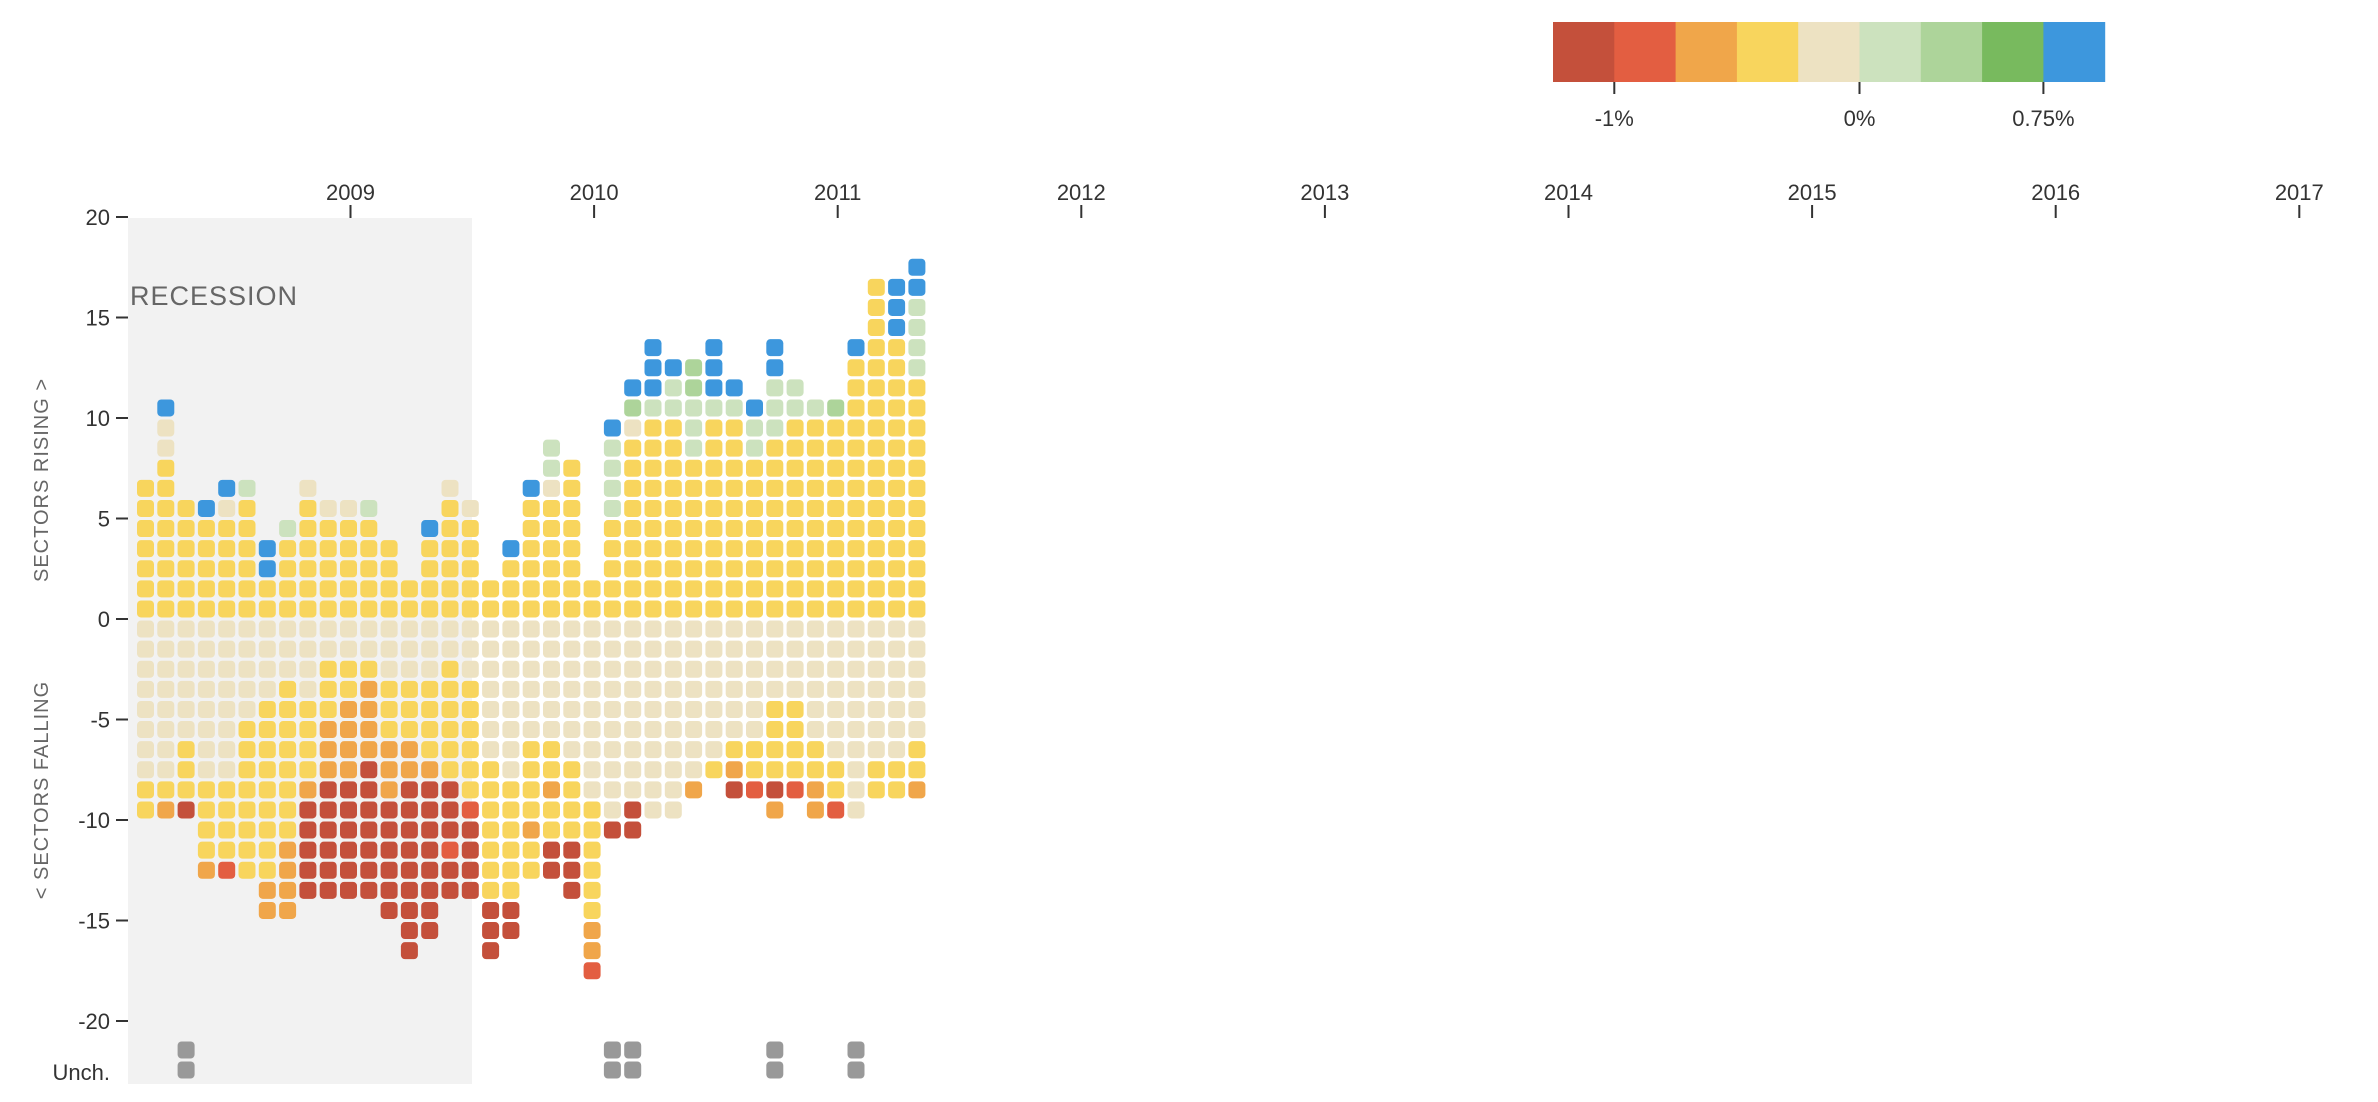 Image resolution: width=2378 pixels, height=1102 pixels. Describe the element at coordinates (94, 820) in the screenshot. I see `y-tick-label: -10` at that location.